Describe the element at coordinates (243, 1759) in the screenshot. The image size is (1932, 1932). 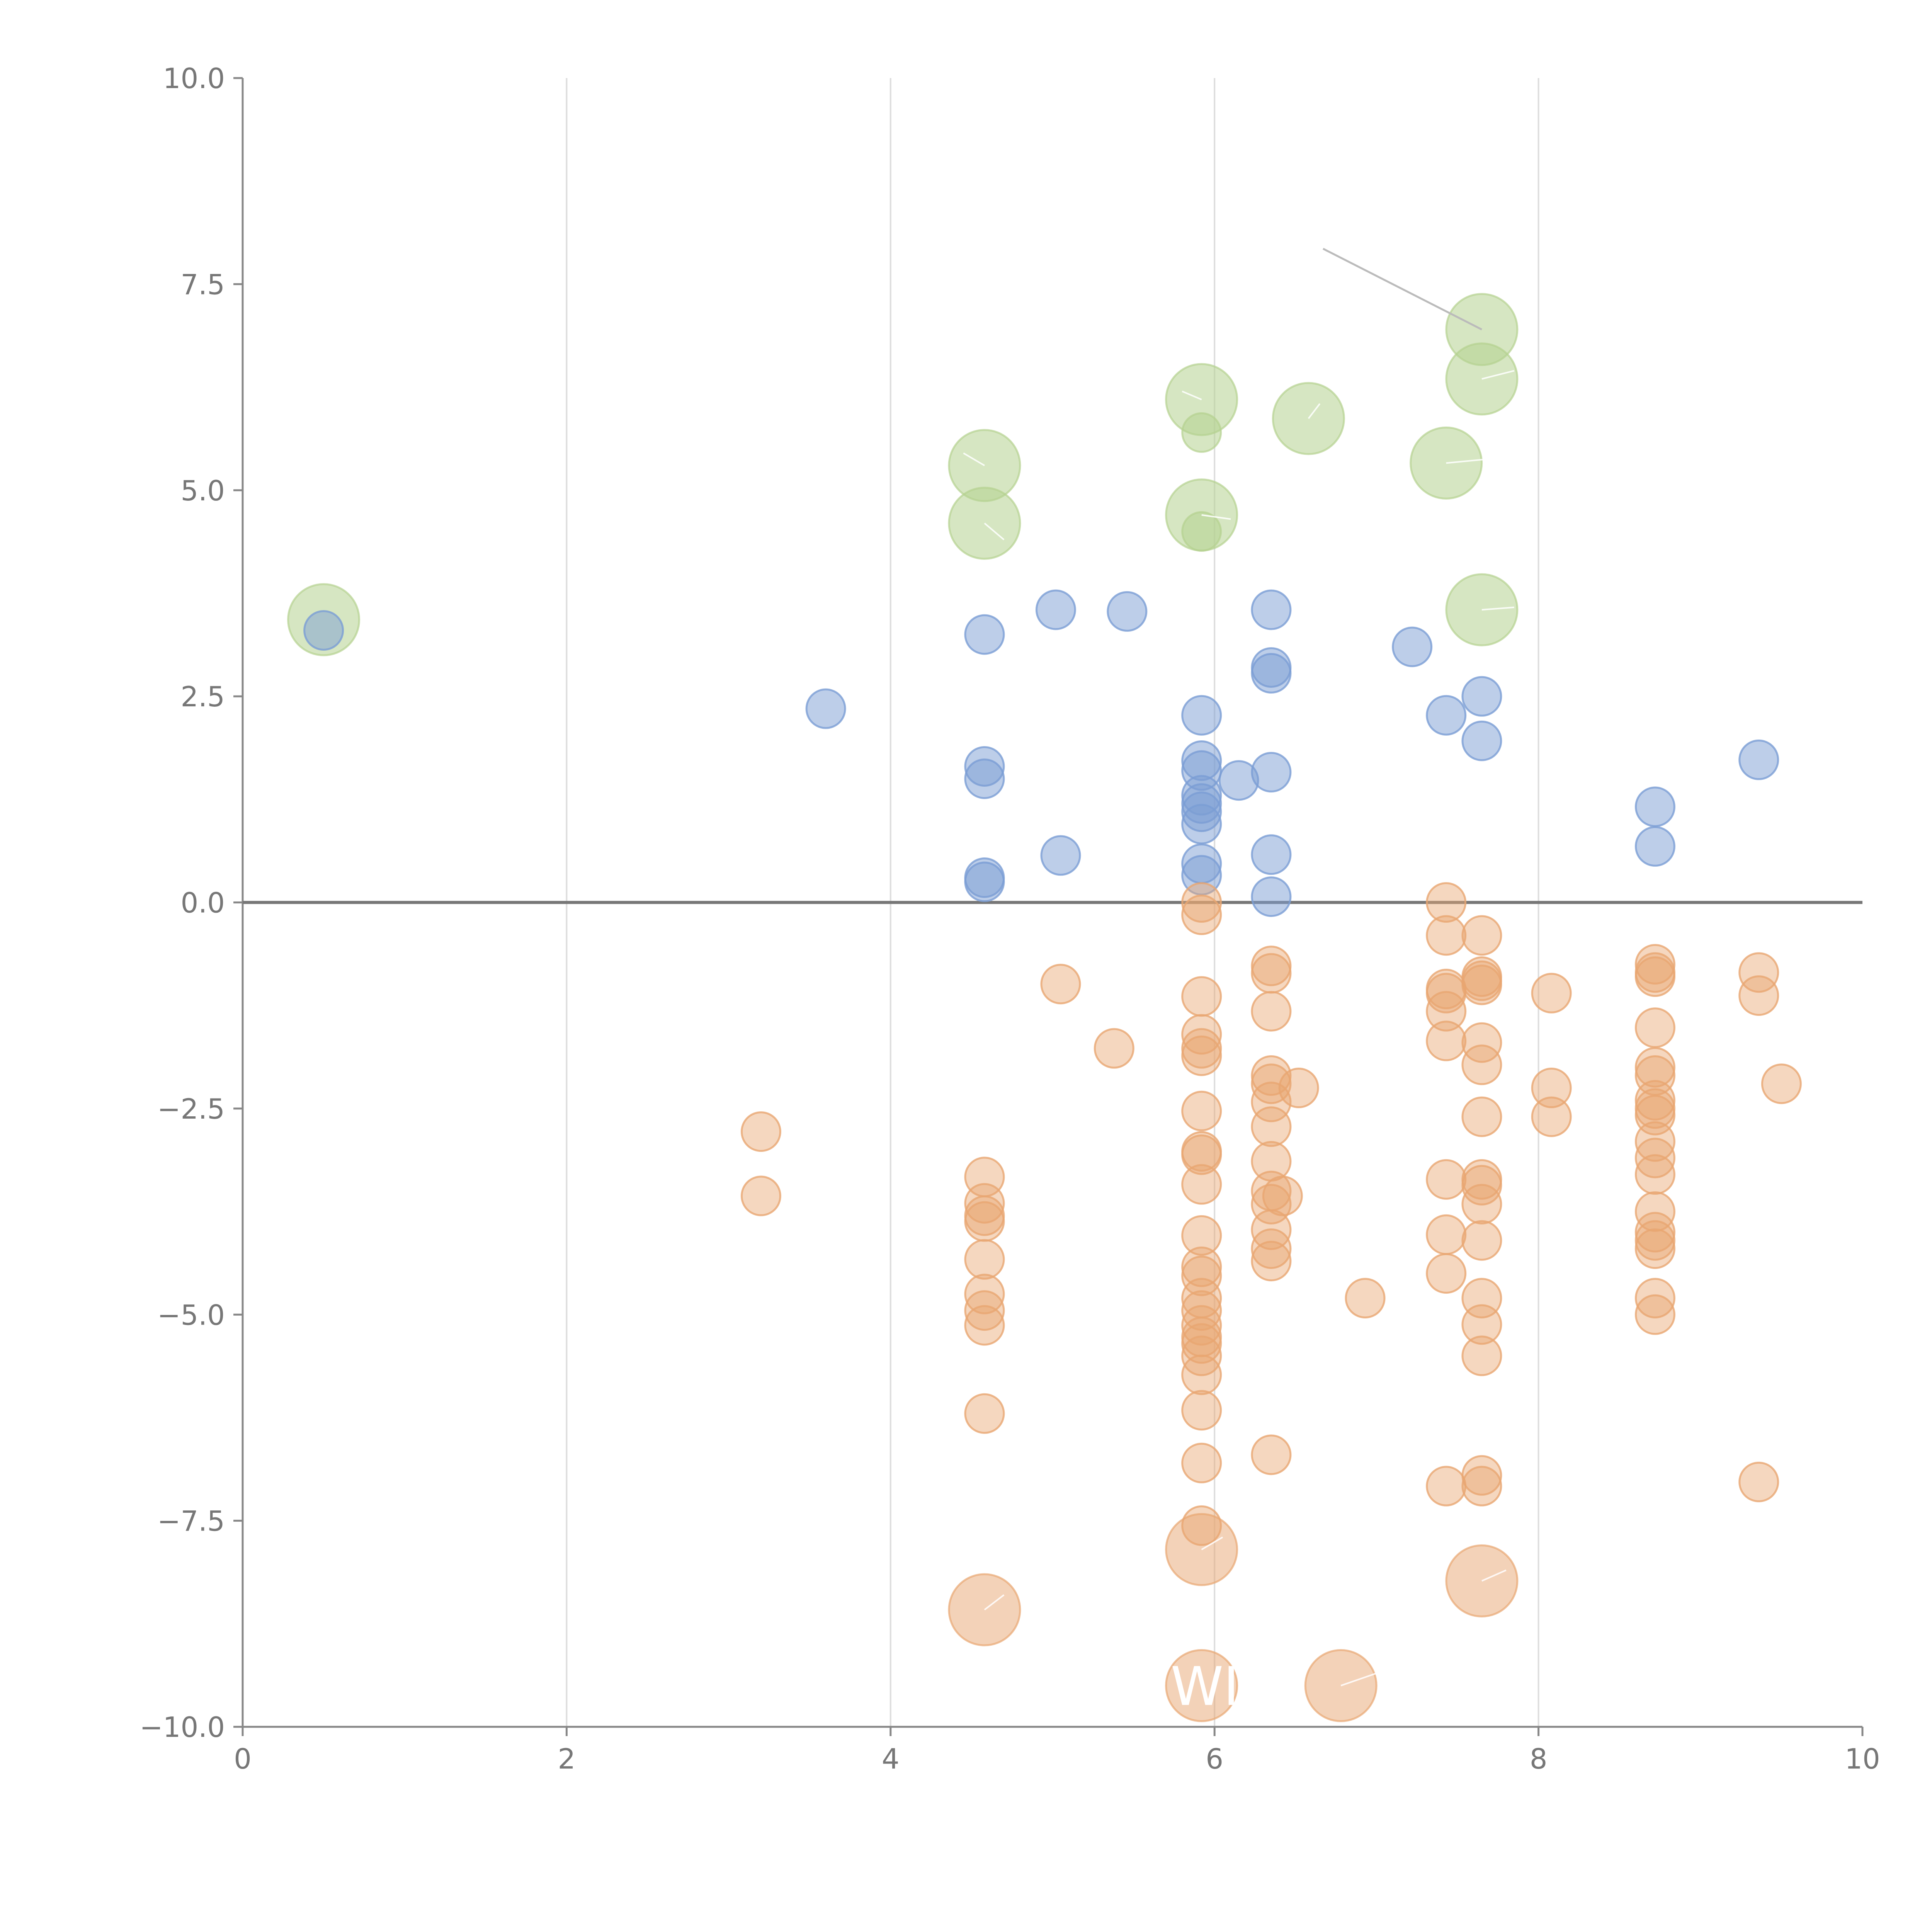
I see `x-tick-label: 0` at that location.